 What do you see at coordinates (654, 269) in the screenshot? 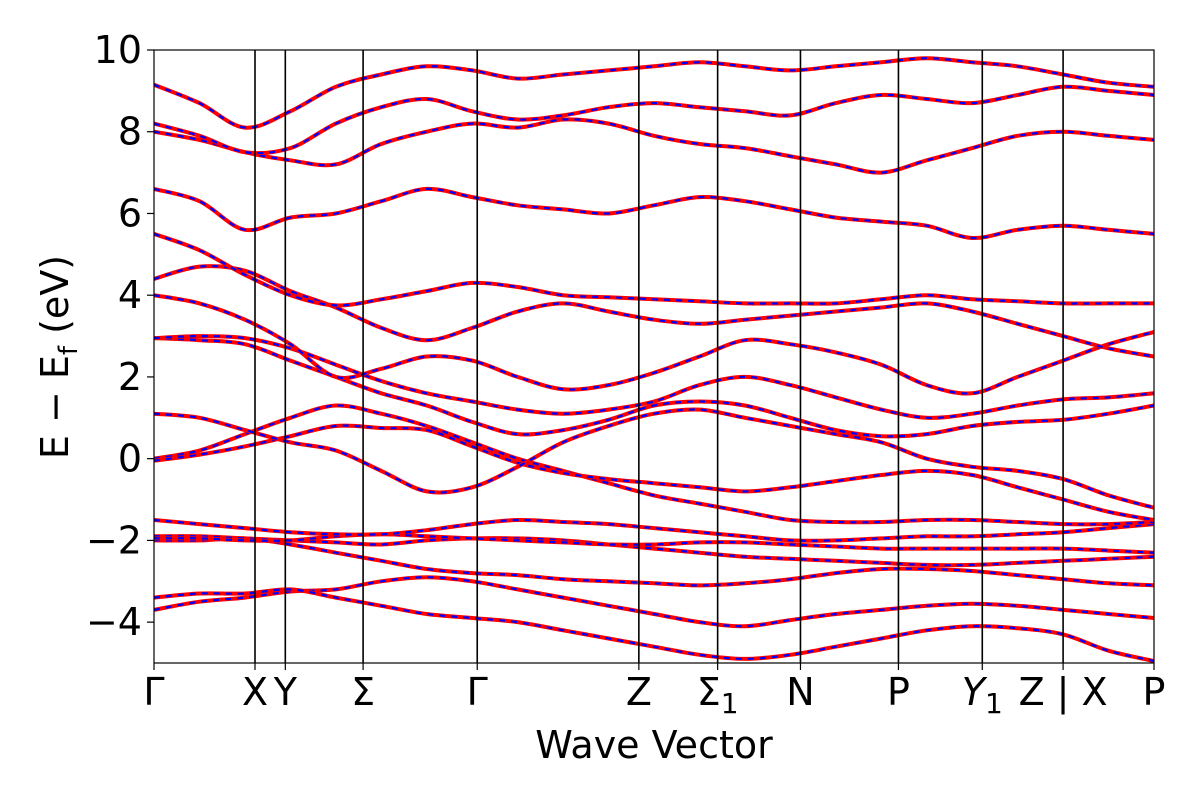
I see `band-14-dashed` at bounding box center [654, 269].